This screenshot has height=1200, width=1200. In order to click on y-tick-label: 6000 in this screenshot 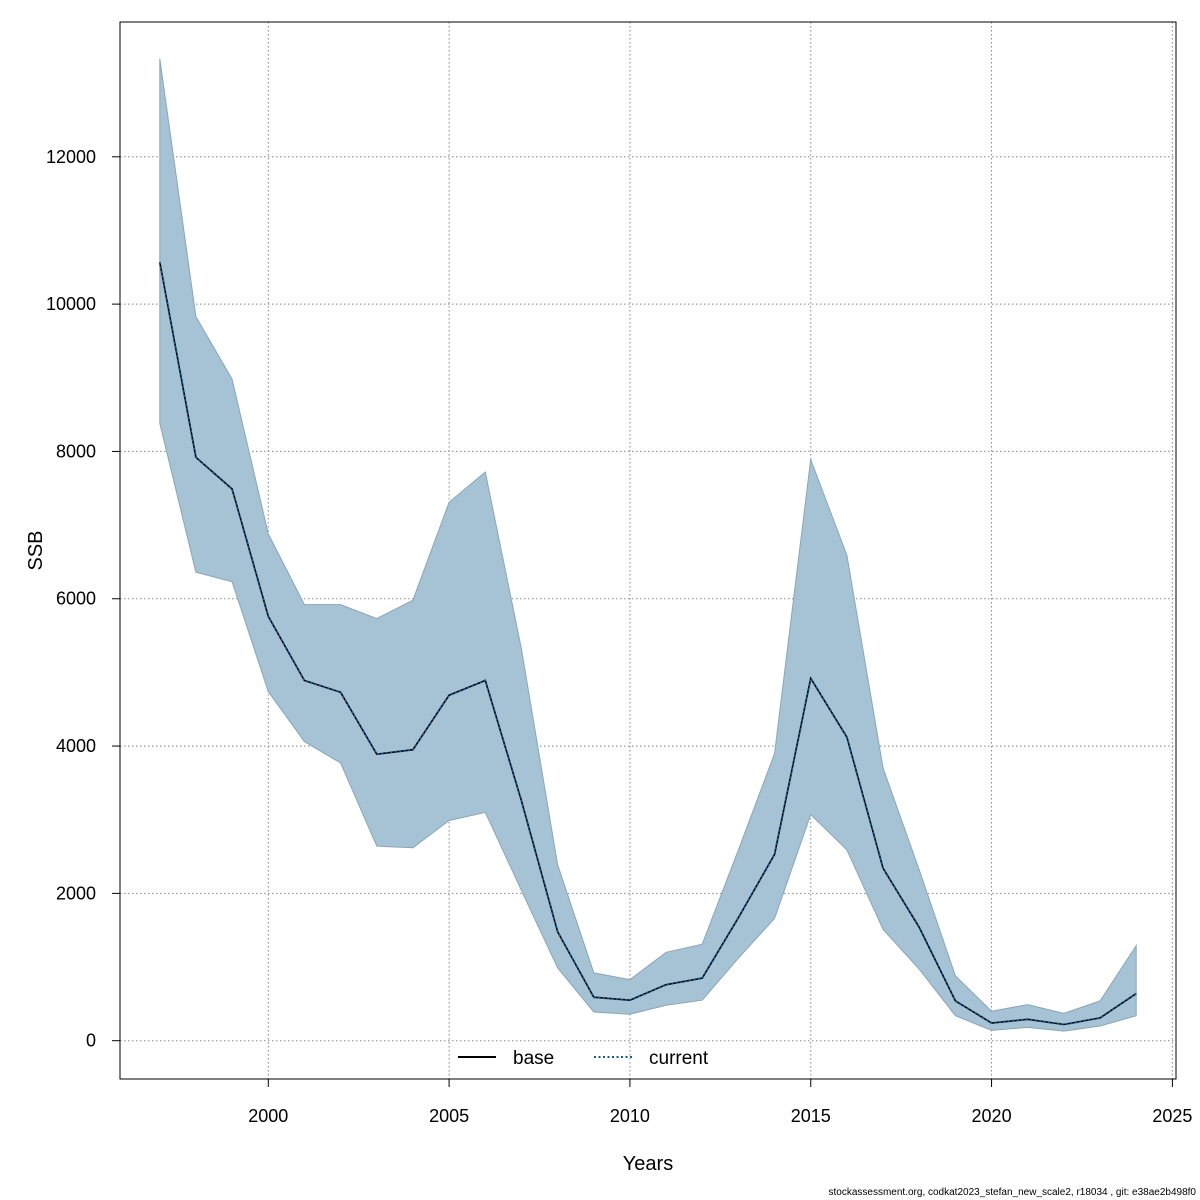, I will do `click(76, 599)`.